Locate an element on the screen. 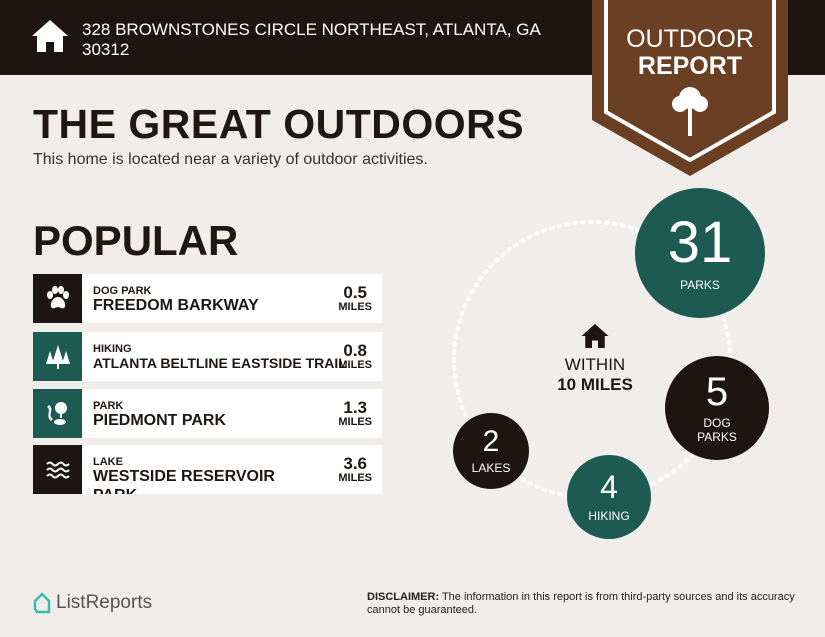 The height and width of the screenshot is (637, 825). trees-icon is located at coordinates (57, 356).